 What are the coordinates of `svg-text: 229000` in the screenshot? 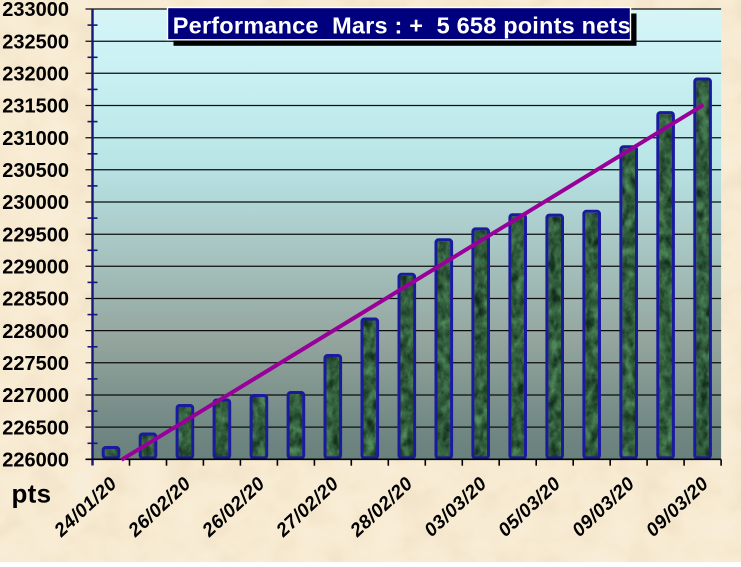 It's located at (35, 268).